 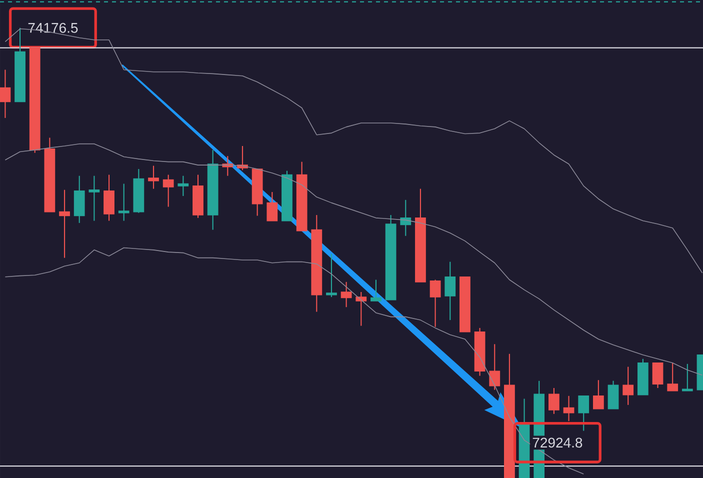 What do you see at coordinates (53, 27) in the screenshot?
I see `annotation: 74176.5` at bounding box center [53, 27].